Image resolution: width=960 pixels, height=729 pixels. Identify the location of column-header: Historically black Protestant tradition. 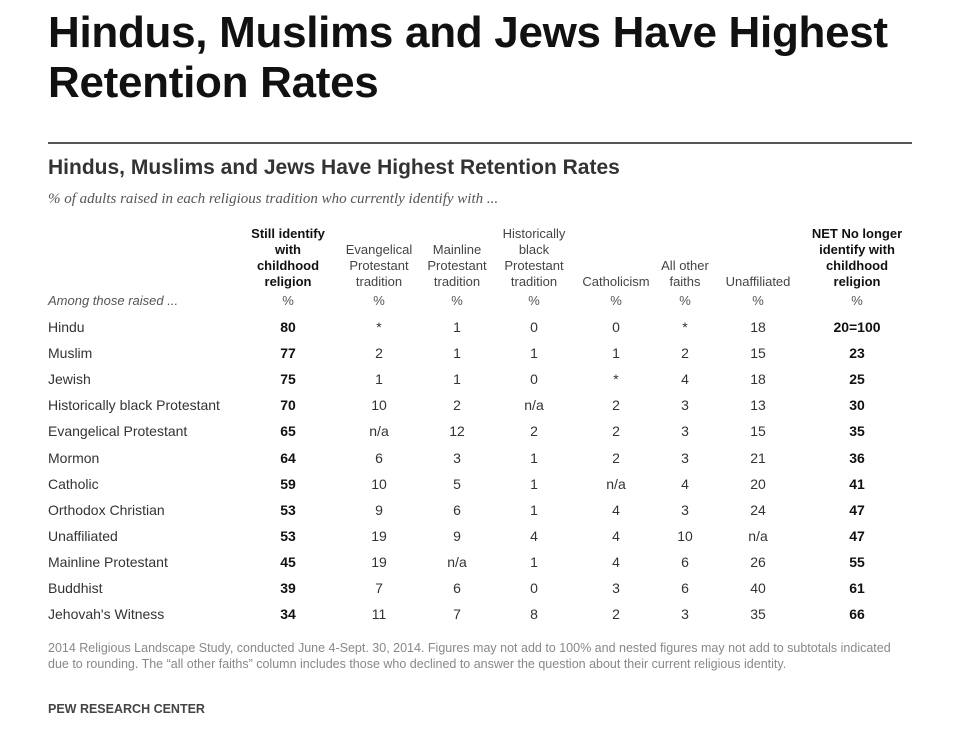
(534, 257).